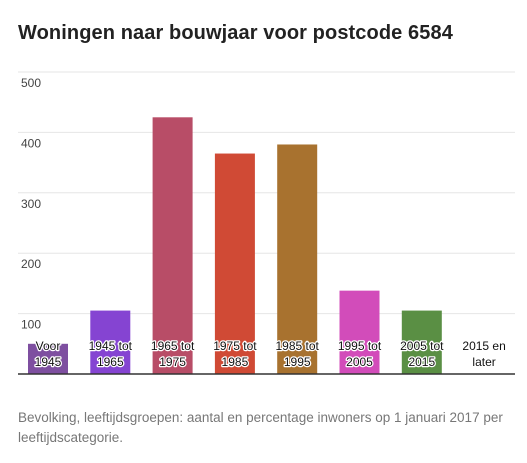  I want to click on x-tick-label: 2005, so click(359, 362).